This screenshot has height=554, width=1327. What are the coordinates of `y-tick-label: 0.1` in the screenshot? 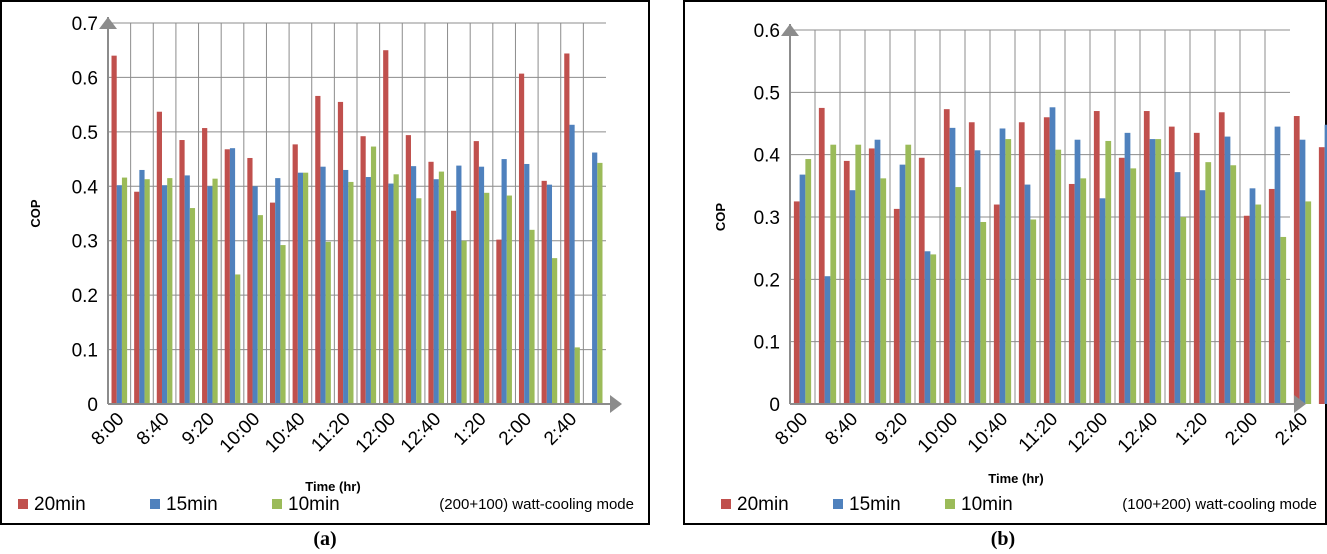 It's located at (85, 351).